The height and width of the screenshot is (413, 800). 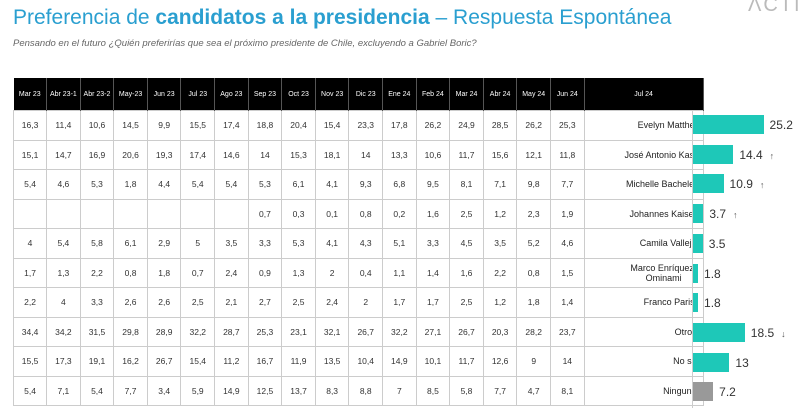 I want to click on column-header: Jul 23, so click(x=198, y=94).